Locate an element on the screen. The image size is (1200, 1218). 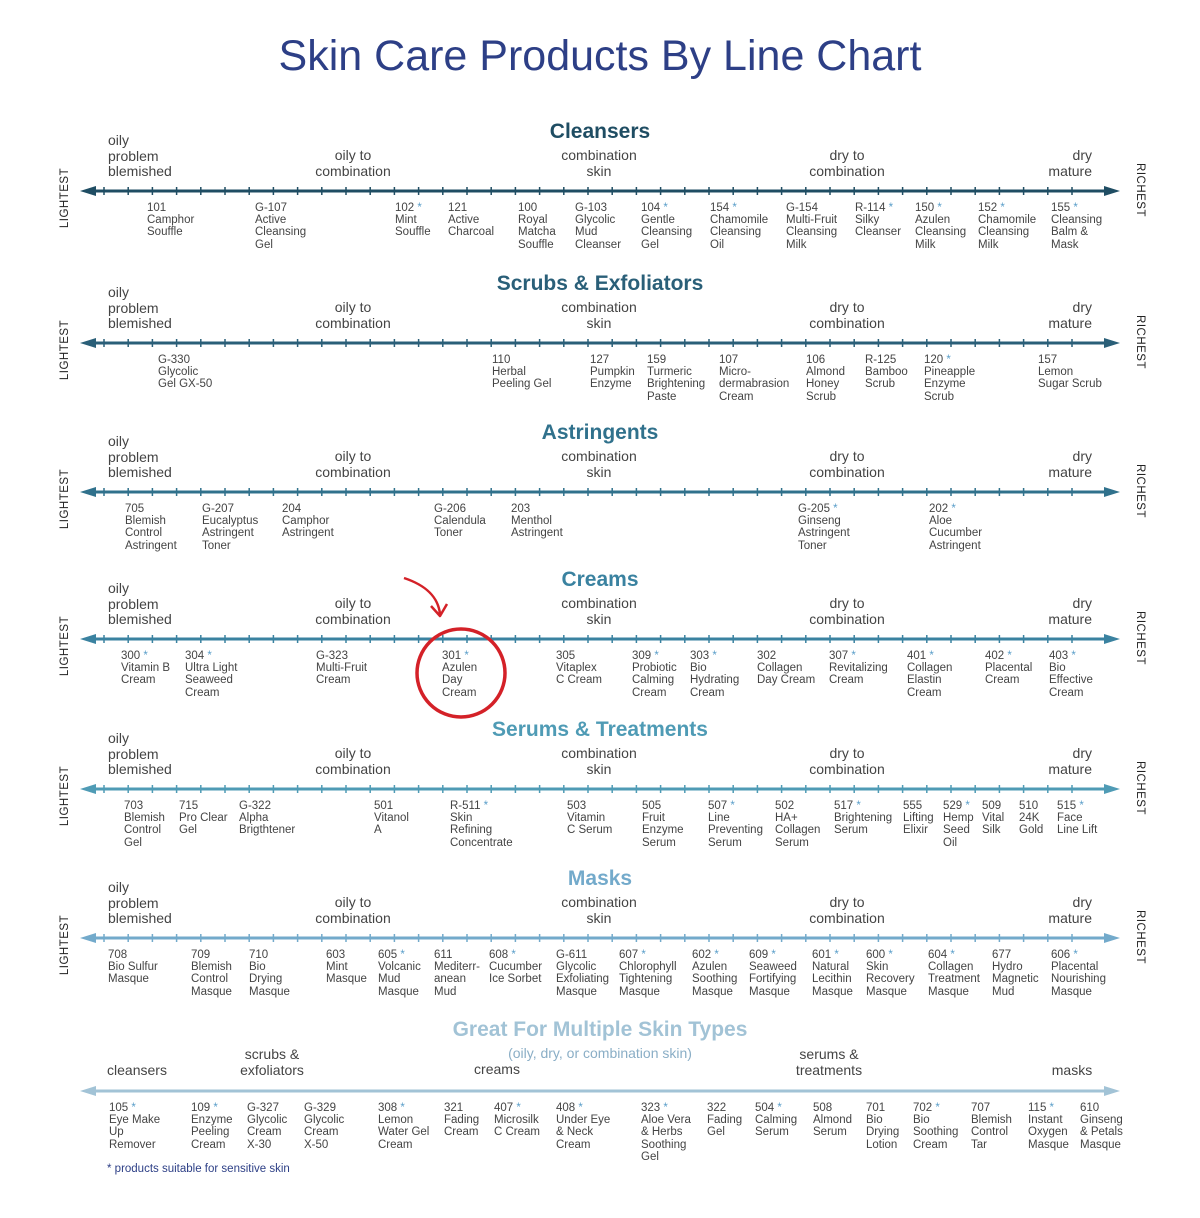
product-code: 322 is located at coordinates (717, 1108).